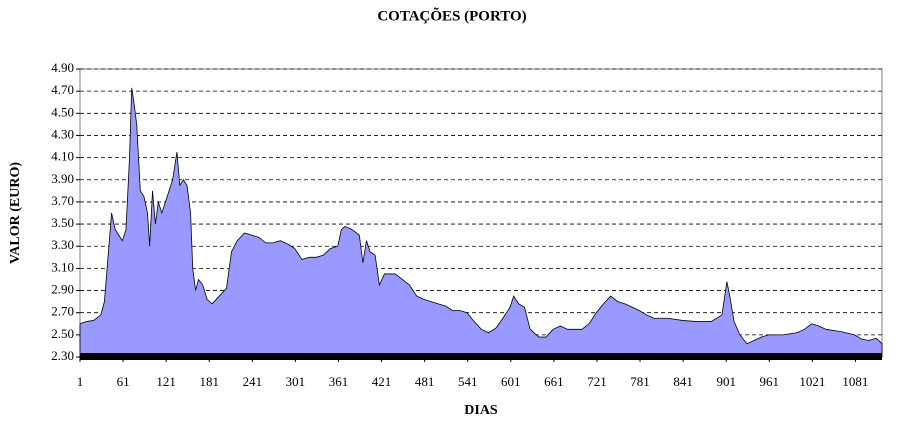 The width and height of the screenshot is (903, 427). Describe the element at coordinates (511, 381) in the screenshot. I see `x-tick-label: 601` at that location.